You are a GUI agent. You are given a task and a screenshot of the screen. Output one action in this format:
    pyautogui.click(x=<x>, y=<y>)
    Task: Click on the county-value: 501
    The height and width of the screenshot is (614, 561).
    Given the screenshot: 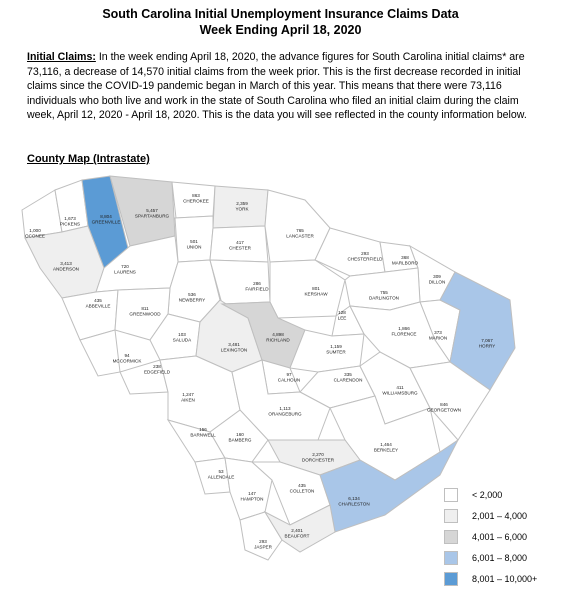 What is the action you would take?
    pyautogui.click(x=194, y=241)
    